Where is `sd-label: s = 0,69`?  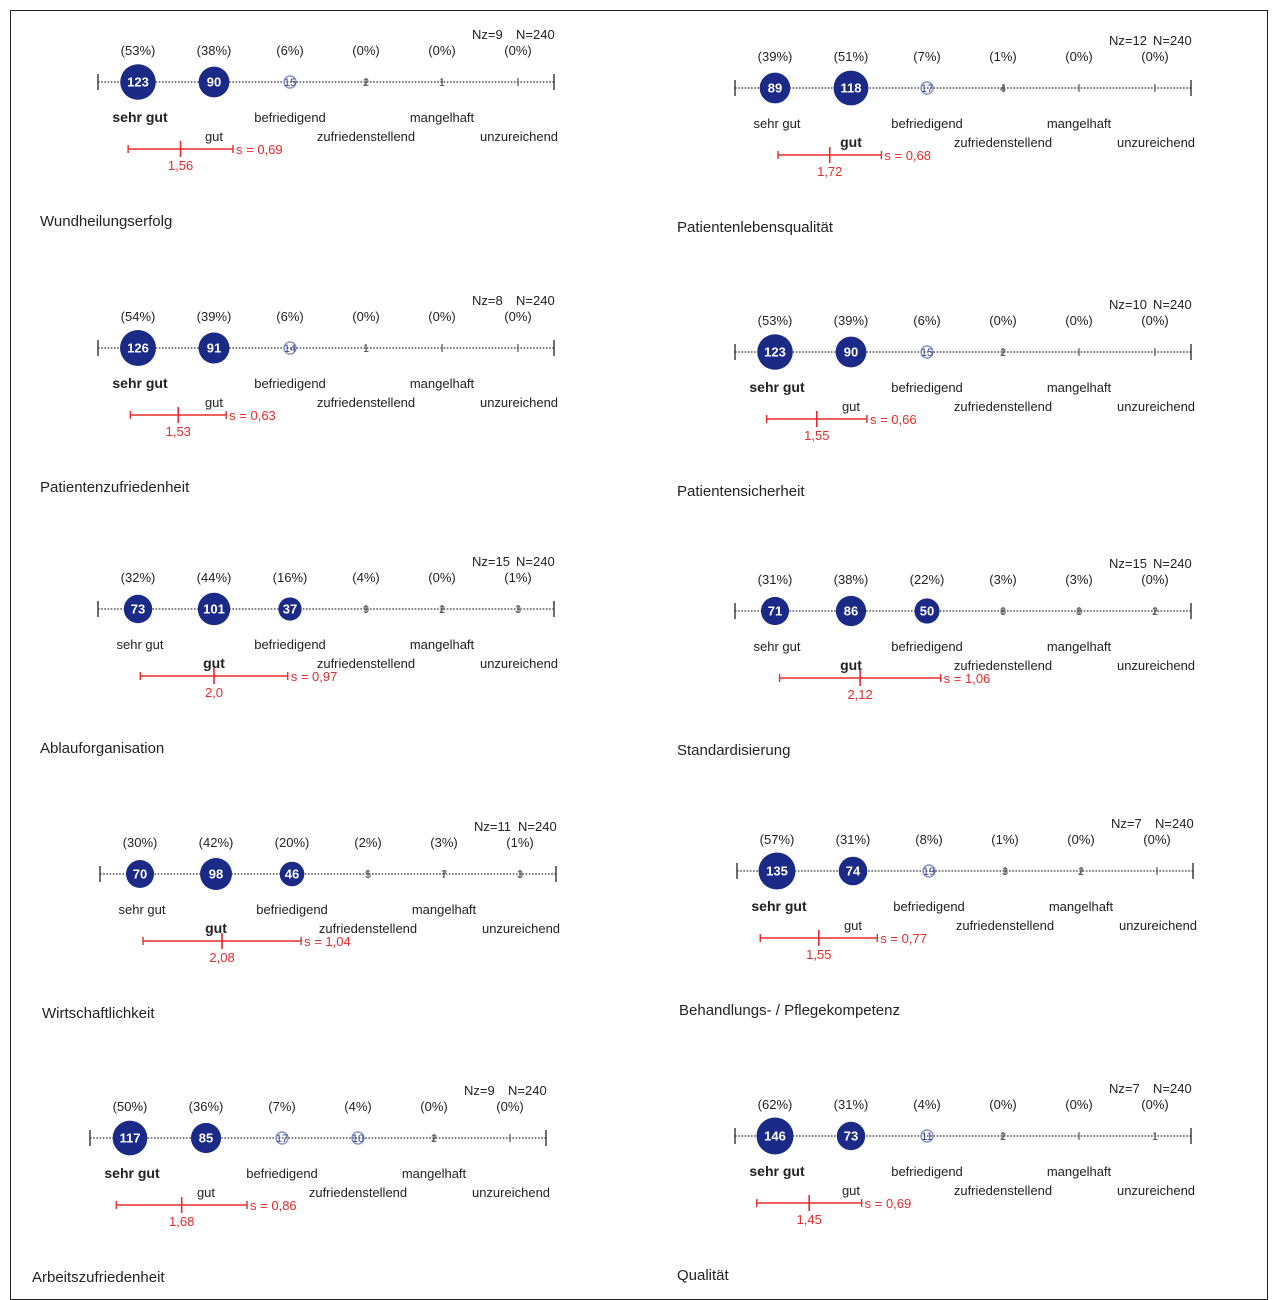
sd-label: s = 0,69 is located at coordinates (259, 149).